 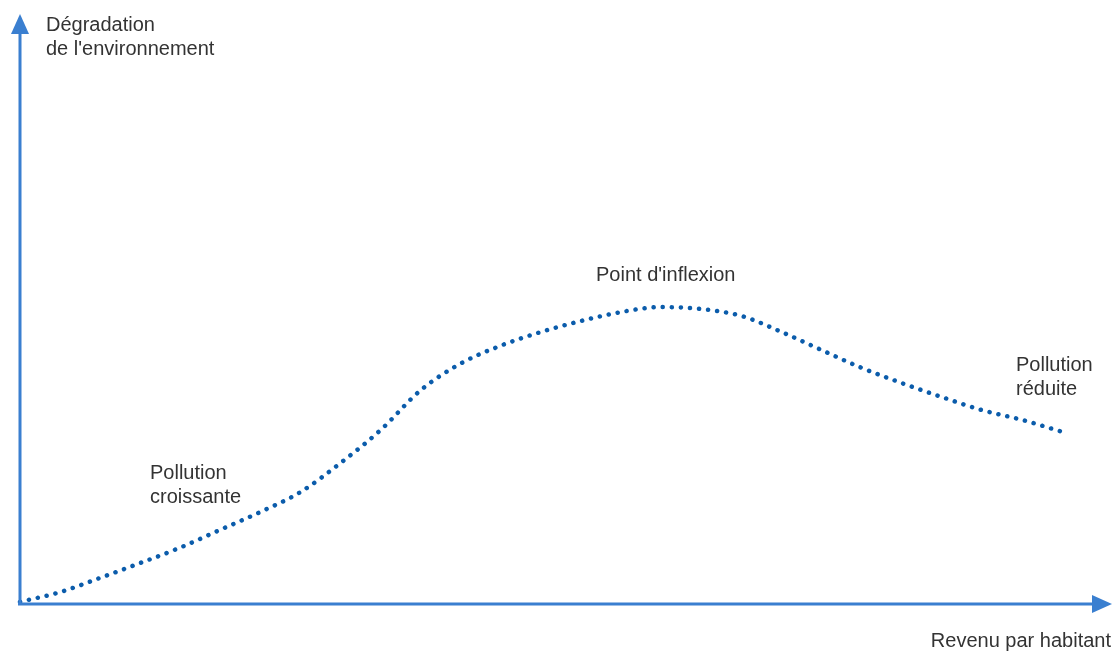 I want to click on annotation: Pollution croissante, so click(x=196, y=484).